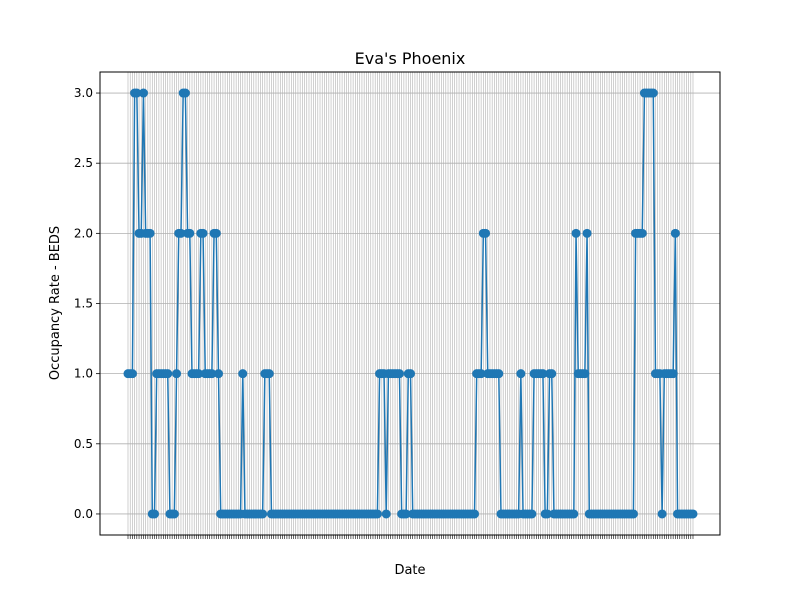  What do you see at coordinates (83, 233) in the screenshot?
I see `y-tick-label: 2.0` at bounding box center [83, 233].